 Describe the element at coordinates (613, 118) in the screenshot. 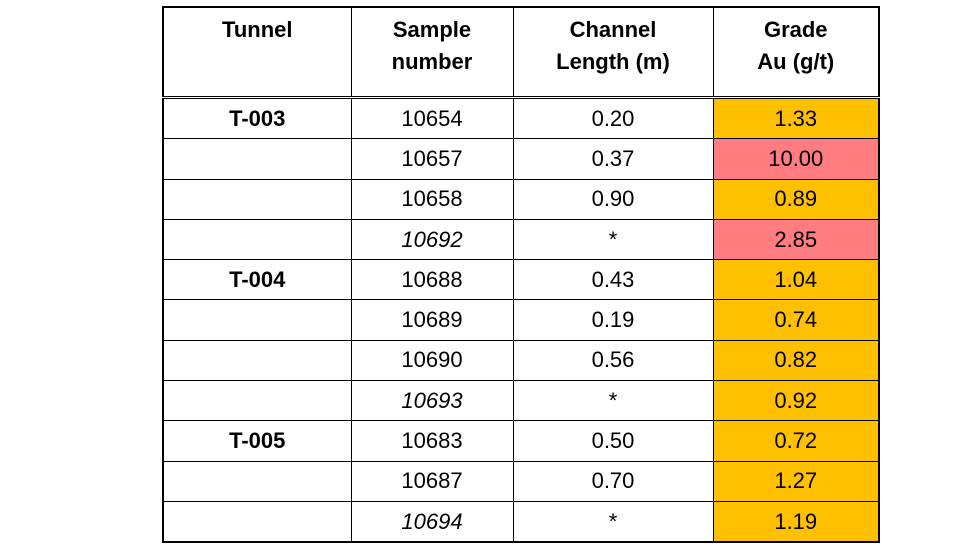

I see `channel-length-cell: 0.20` at that location.